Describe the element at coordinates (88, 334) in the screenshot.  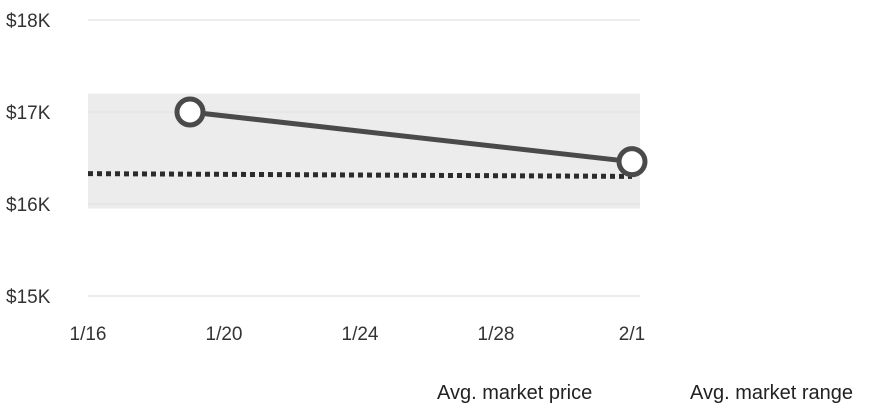
I see `x-tick-label: 1/16` at that location.